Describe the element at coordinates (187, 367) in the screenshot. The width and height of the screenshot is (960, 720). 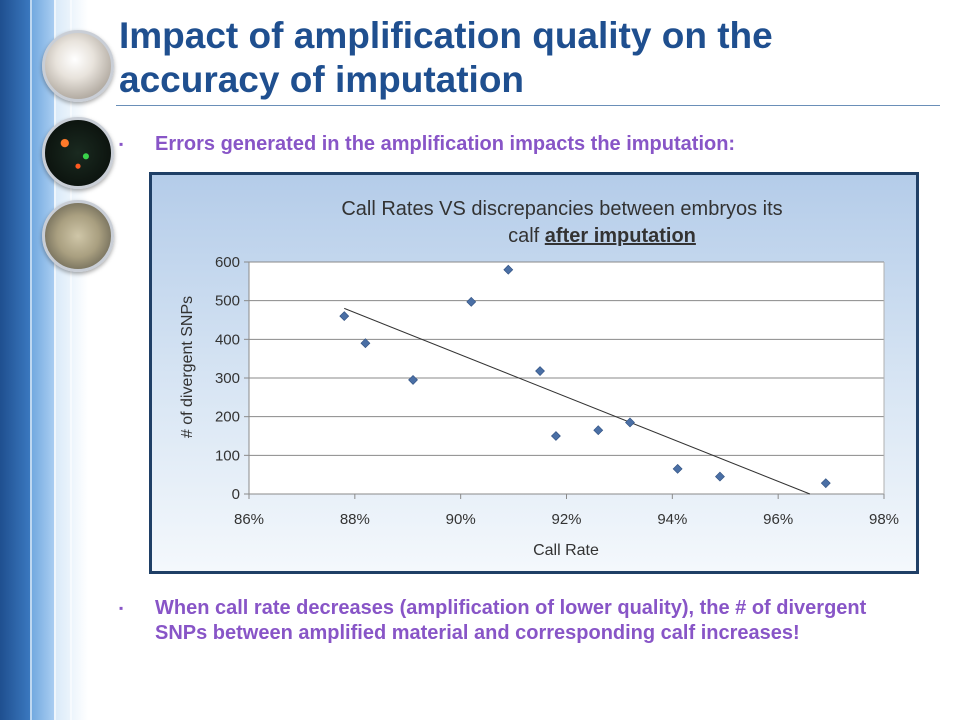
I see `y-axis-label: # of divergent SNPs` at that location.